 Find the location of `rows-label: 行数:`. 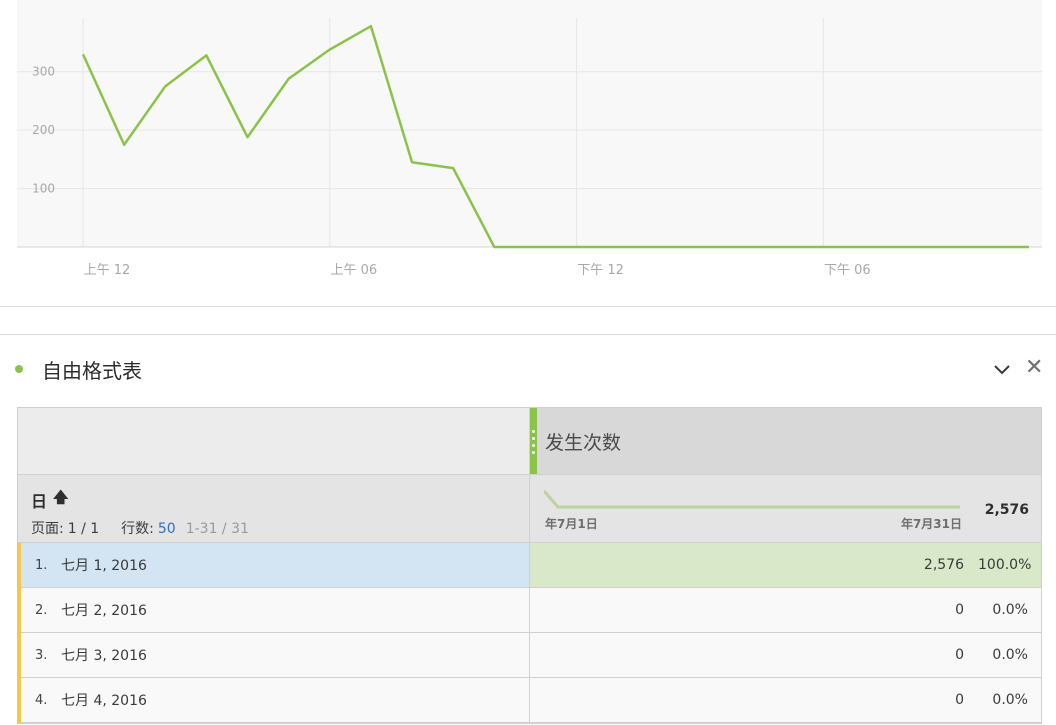

rows-label: 行数: is located at coordinates (137, 529).